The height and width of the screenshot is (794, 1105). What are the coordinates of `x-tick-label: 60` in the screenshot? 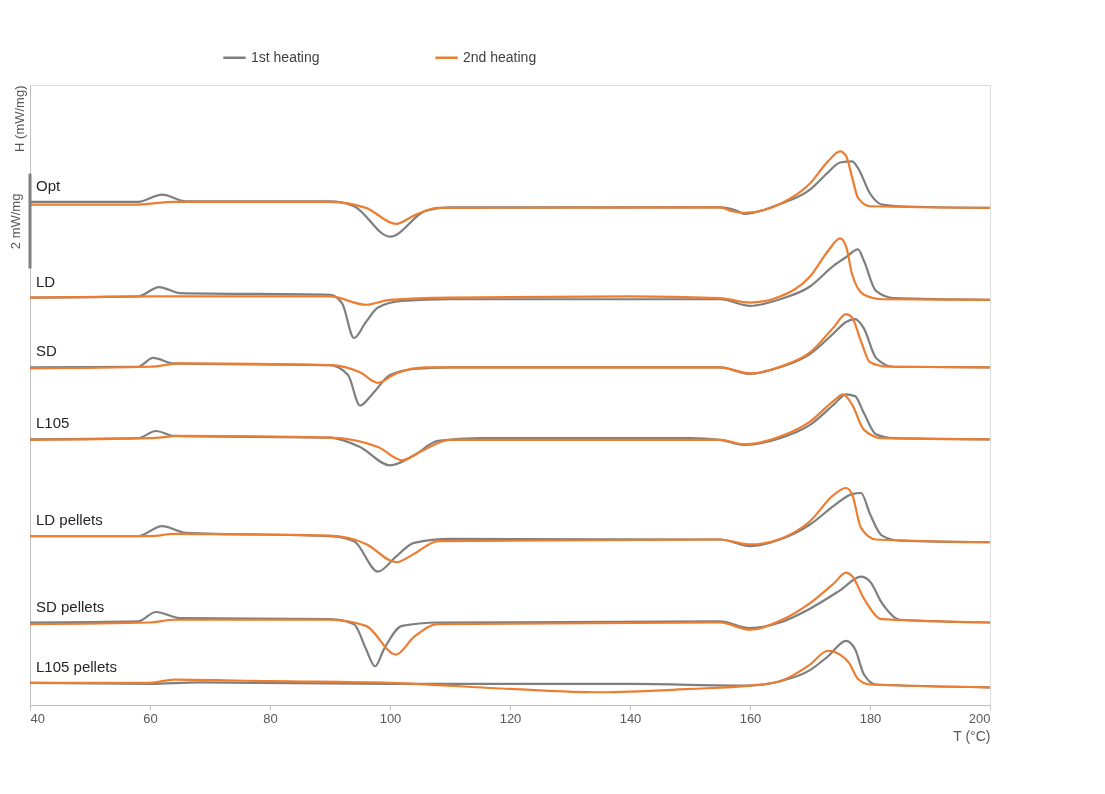 It's located at (150, 718).